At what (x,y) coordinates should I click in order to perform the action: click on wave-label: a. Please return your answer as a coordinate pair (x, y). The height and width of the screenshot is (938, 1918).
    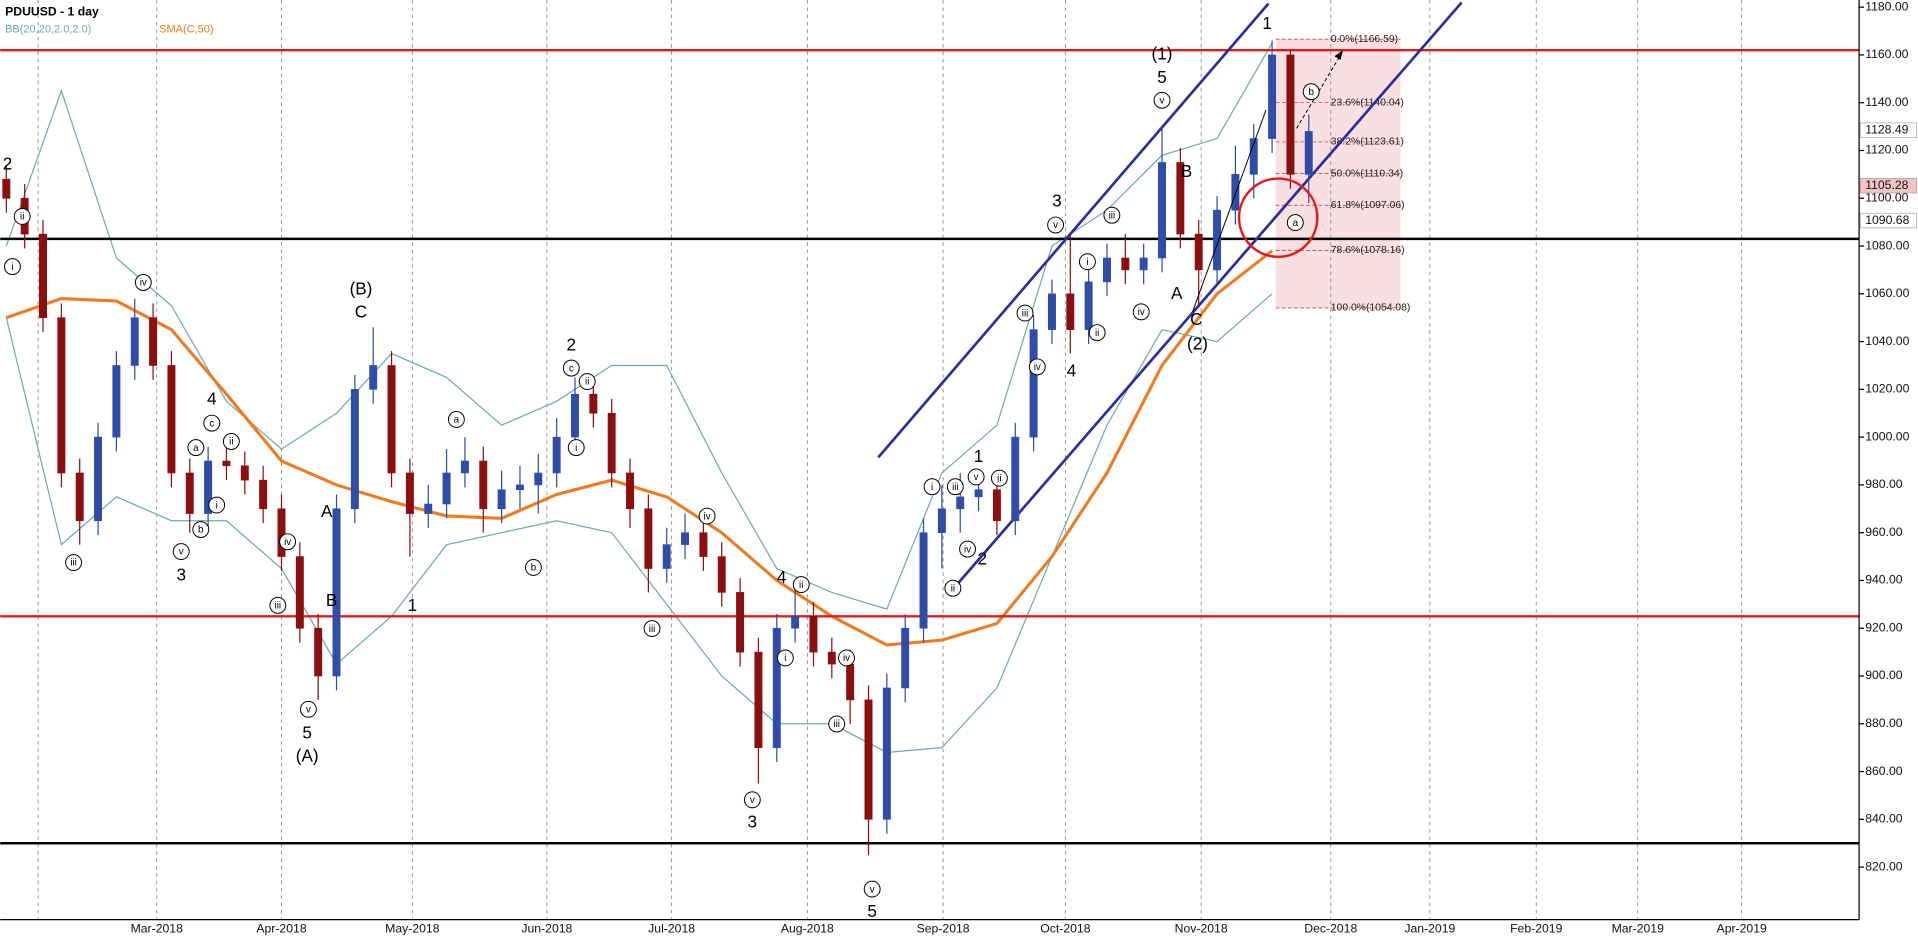
    Looking at the image, I should click on (196, 448).